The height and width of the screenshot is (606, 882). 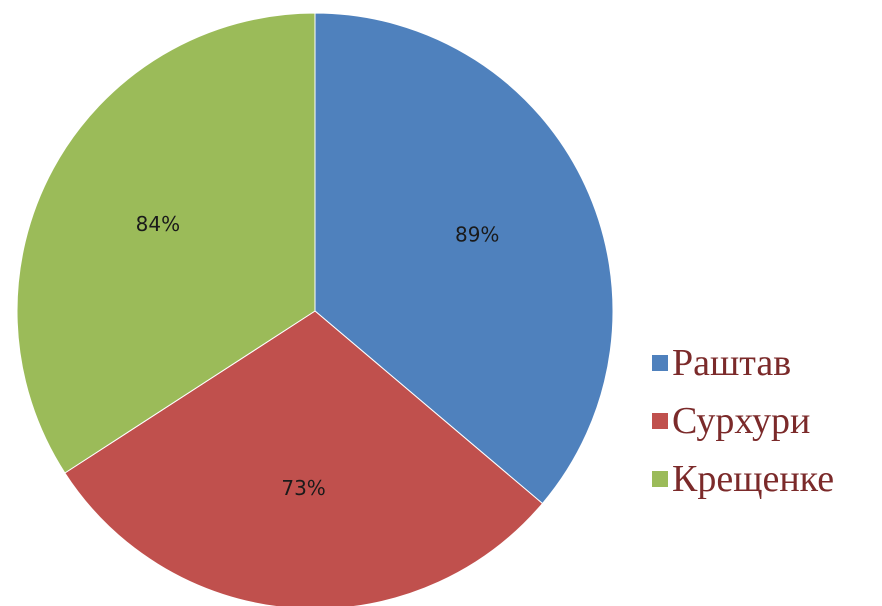 I want to click on data-label: 84%, so click(x=158, y=224).